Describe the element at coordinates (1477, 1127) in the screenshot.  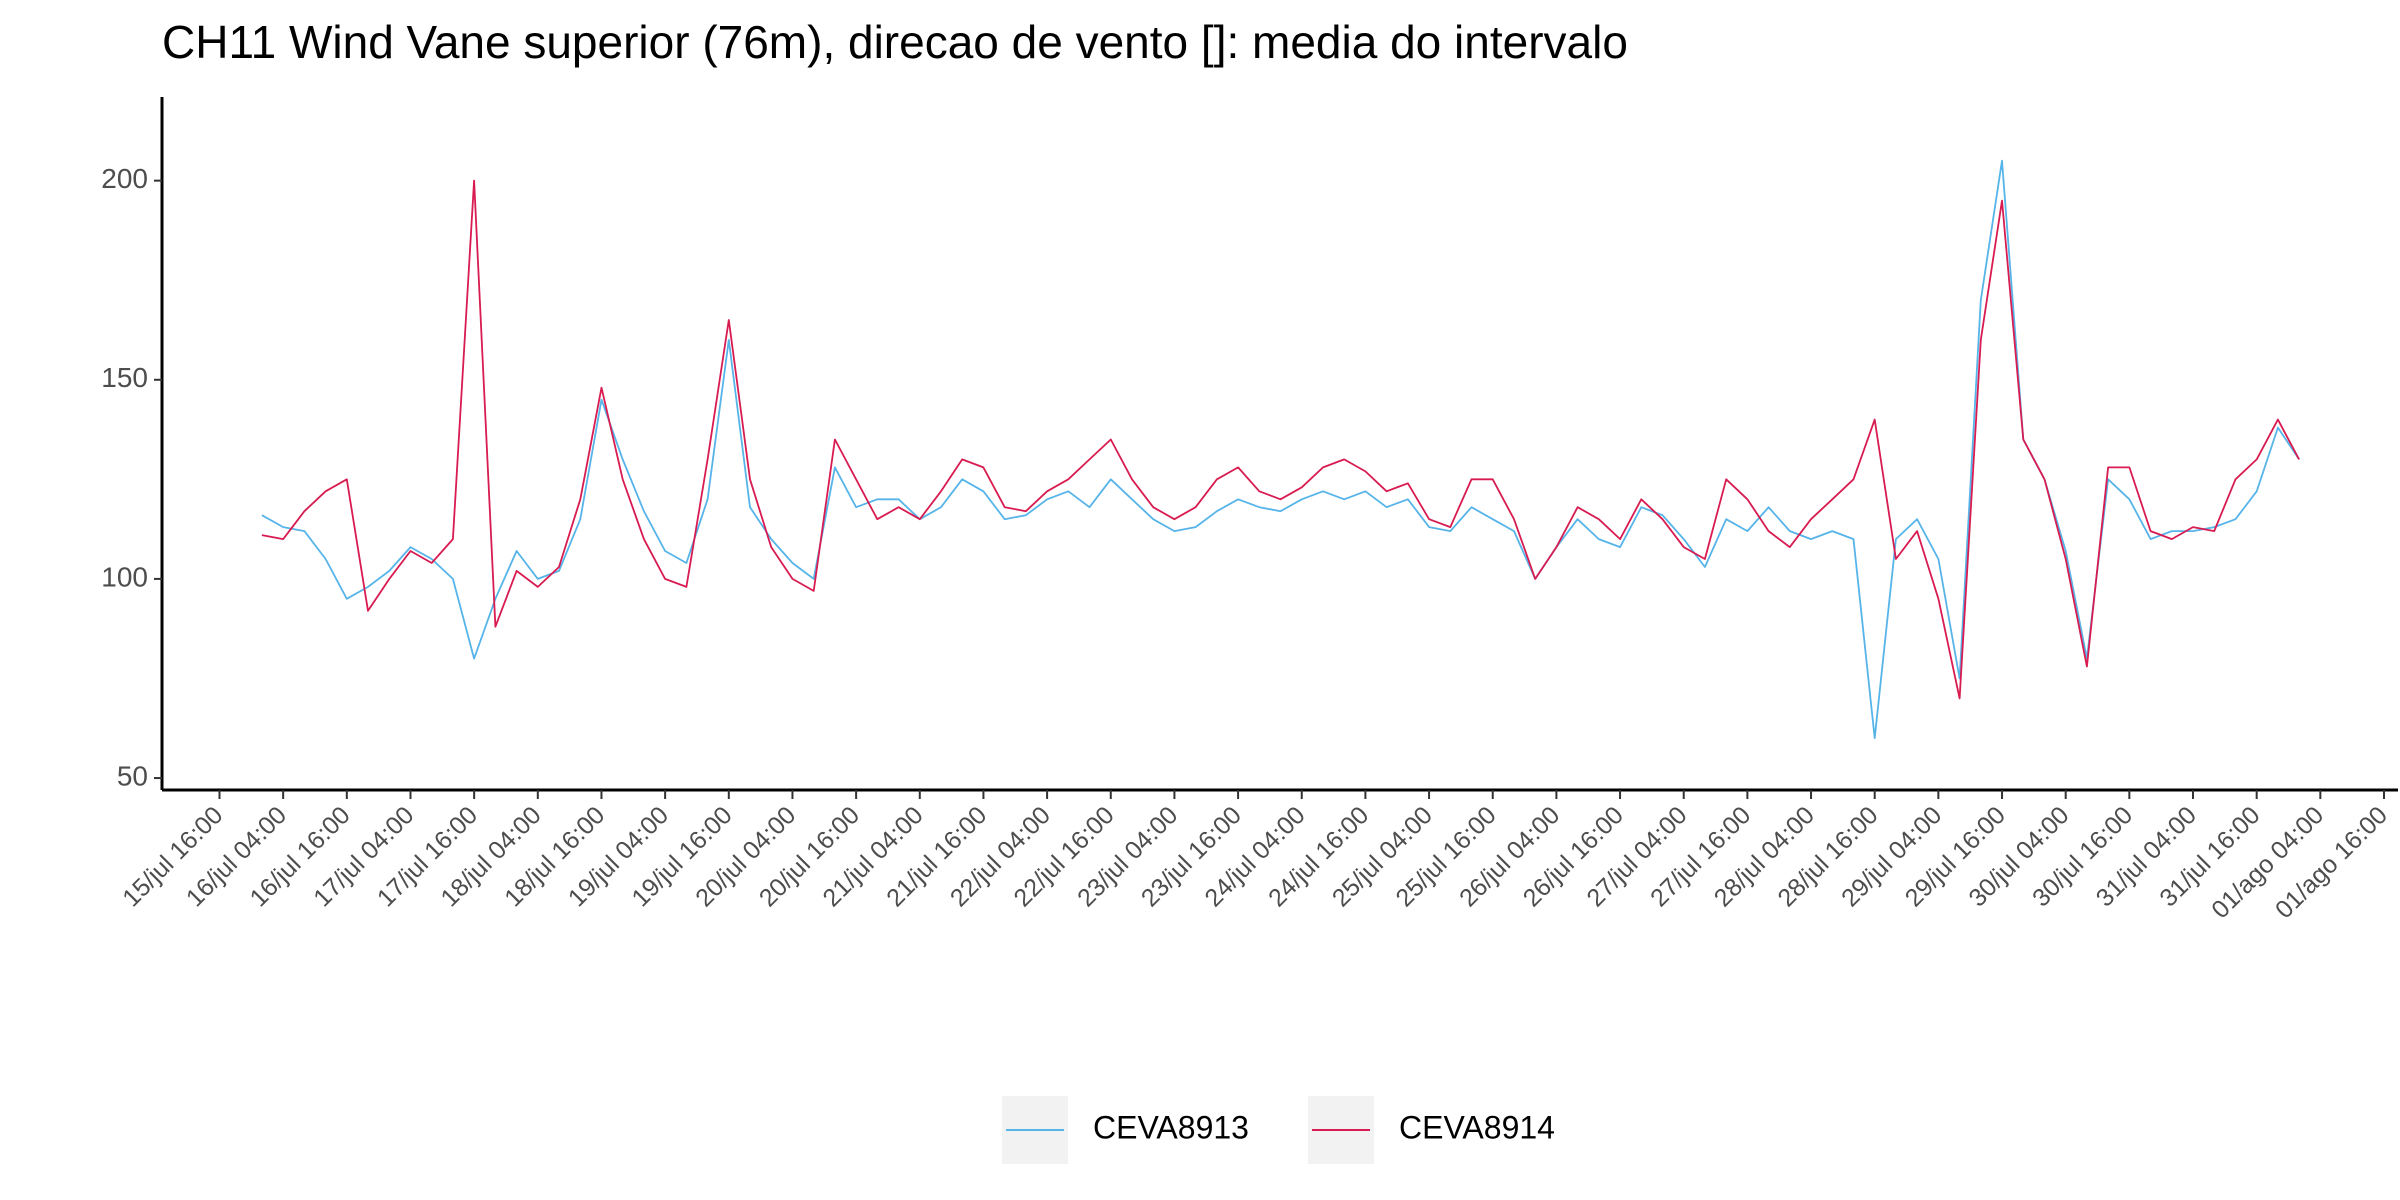
I see `legend-label: CEVA8914` at that location.